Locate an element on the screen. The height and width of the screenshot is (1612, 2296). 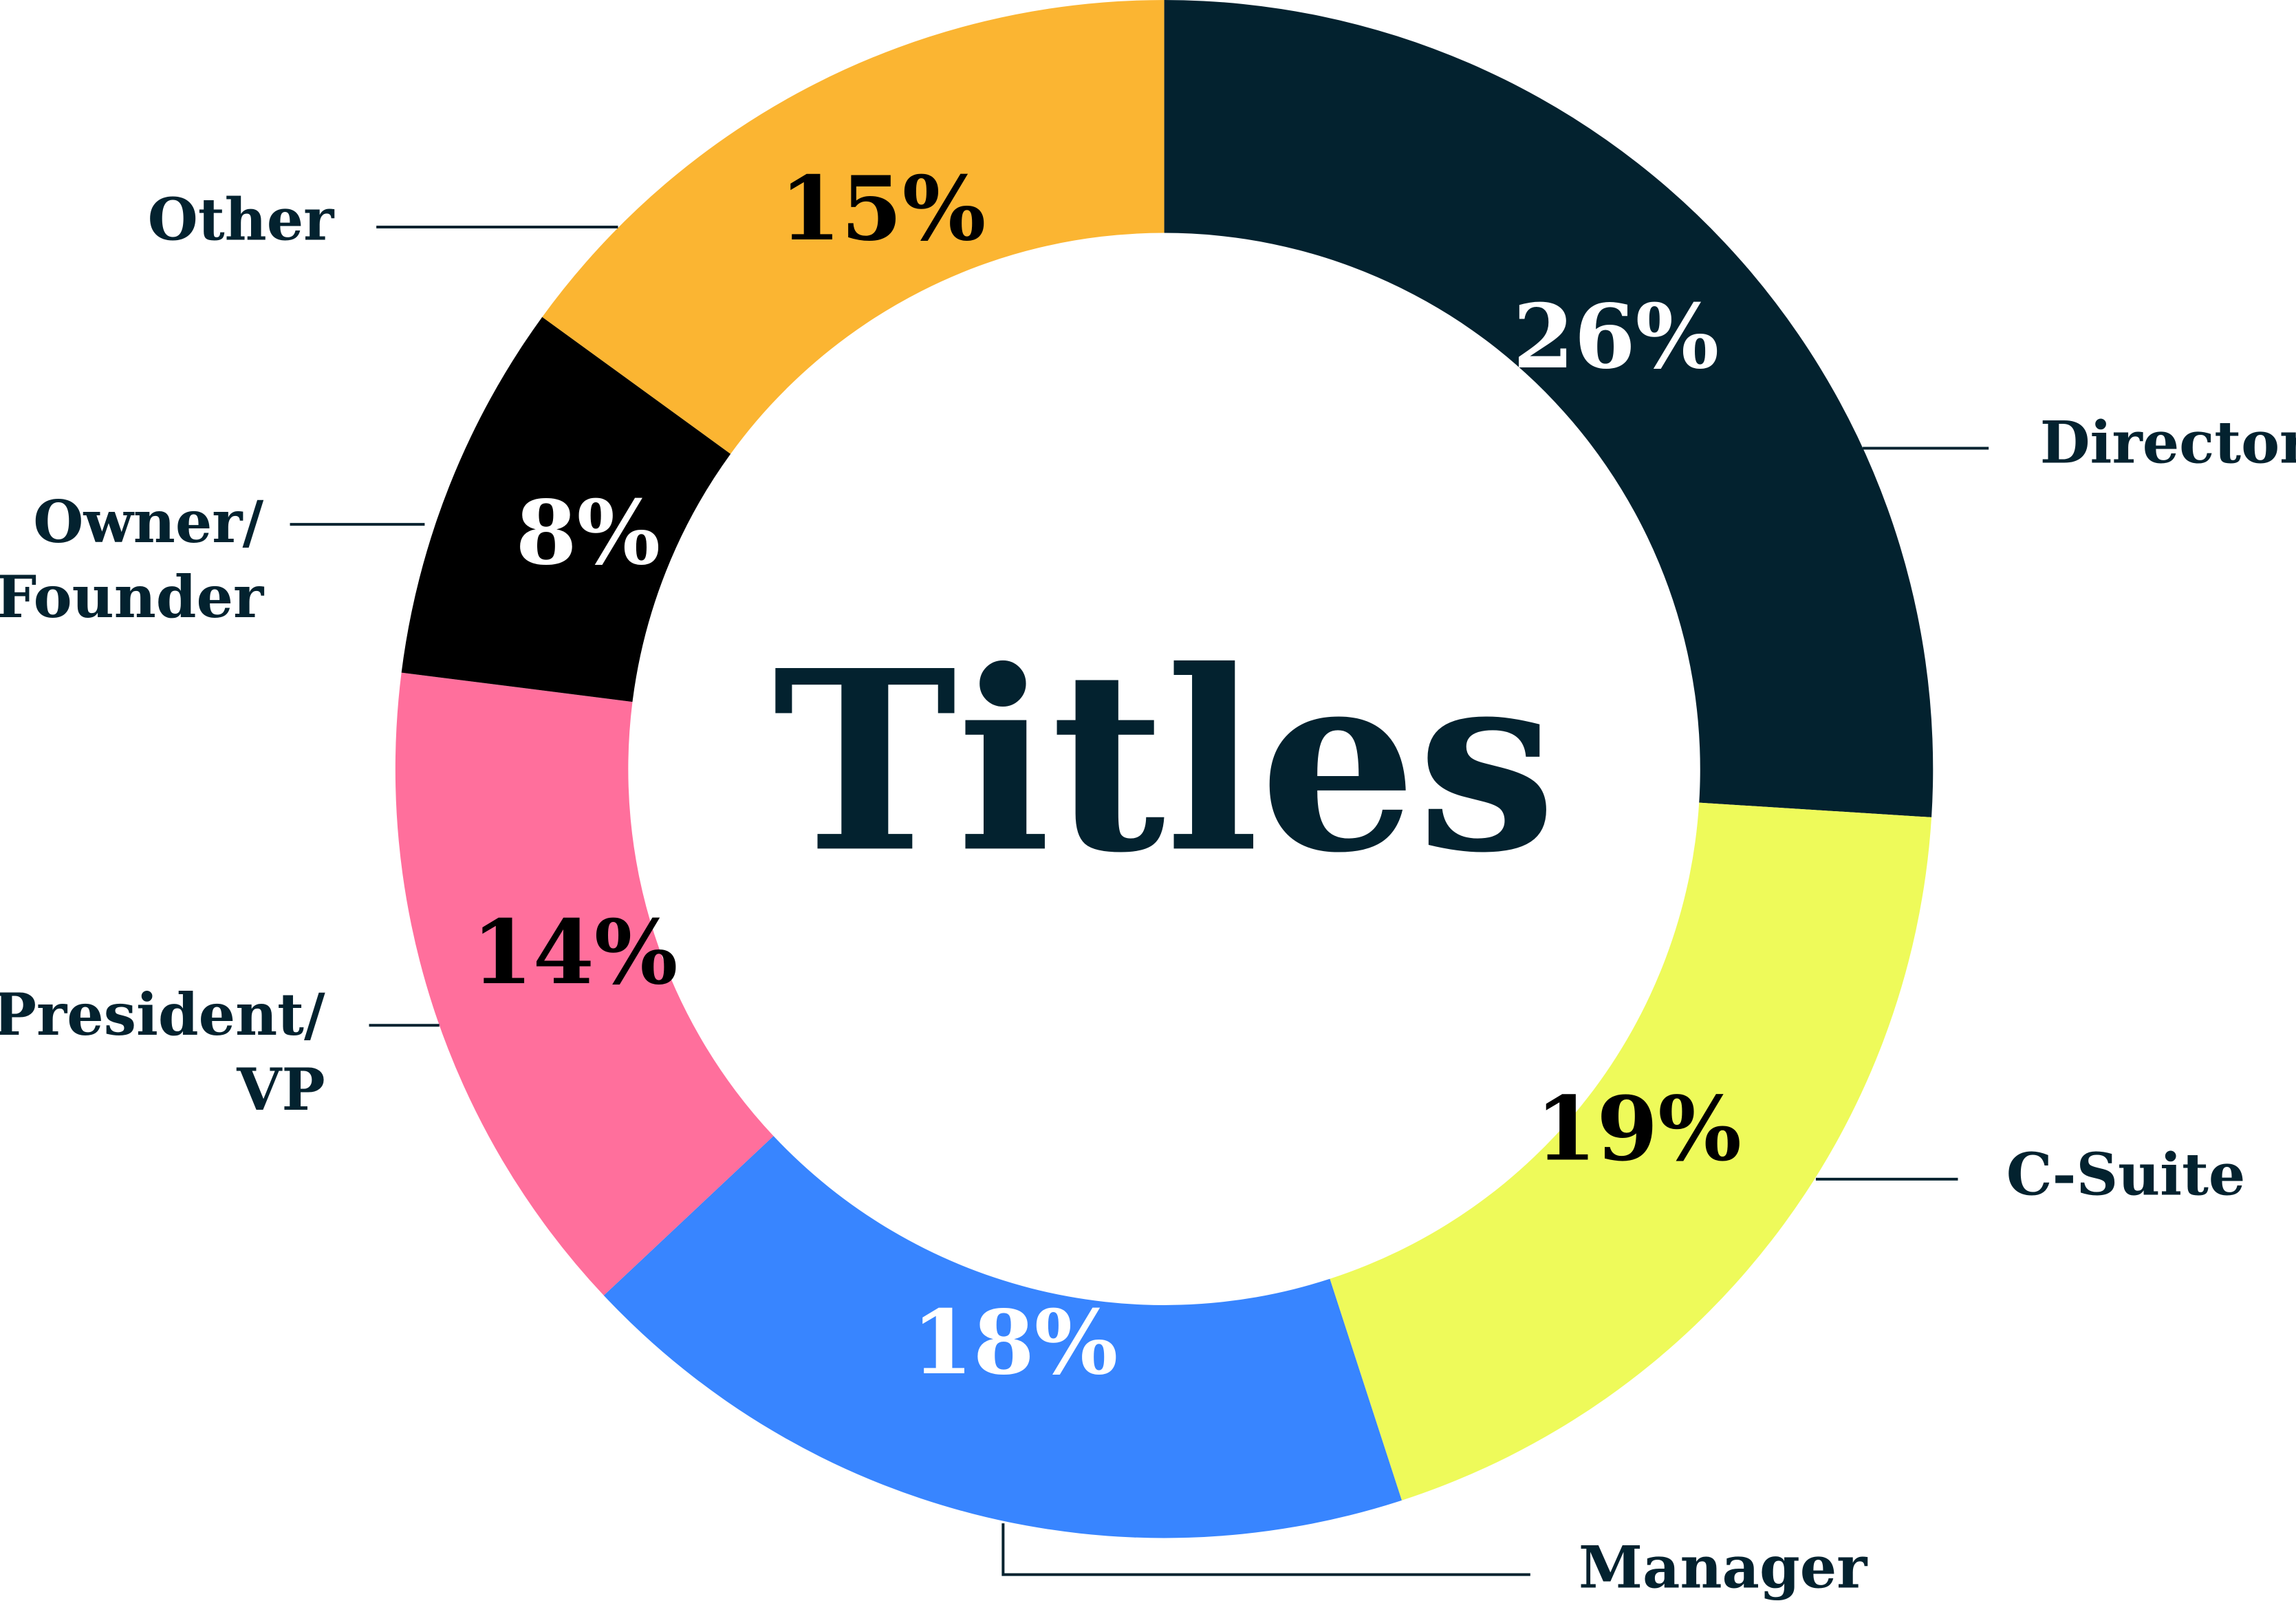
value-label: 19% is located at coordinates (1639, 1129).